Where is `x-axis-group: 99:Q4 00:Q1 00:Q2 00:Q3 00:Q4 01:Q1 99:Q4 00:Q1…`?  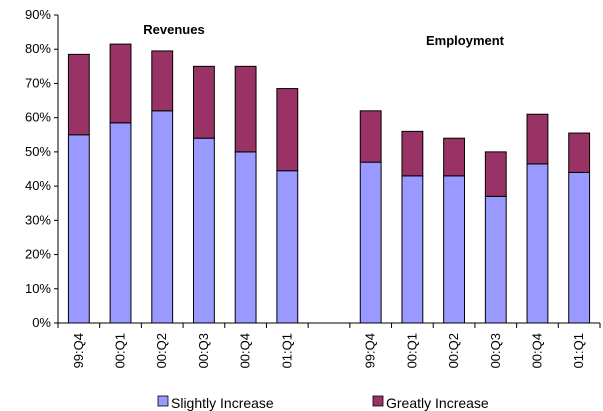 x-axis-group: 99:Q4 00:Q1 00:Q2 00:Q3 00:Q4 01:Q1 99:Q4 00:Q1… is located at coordinates (329, 345).